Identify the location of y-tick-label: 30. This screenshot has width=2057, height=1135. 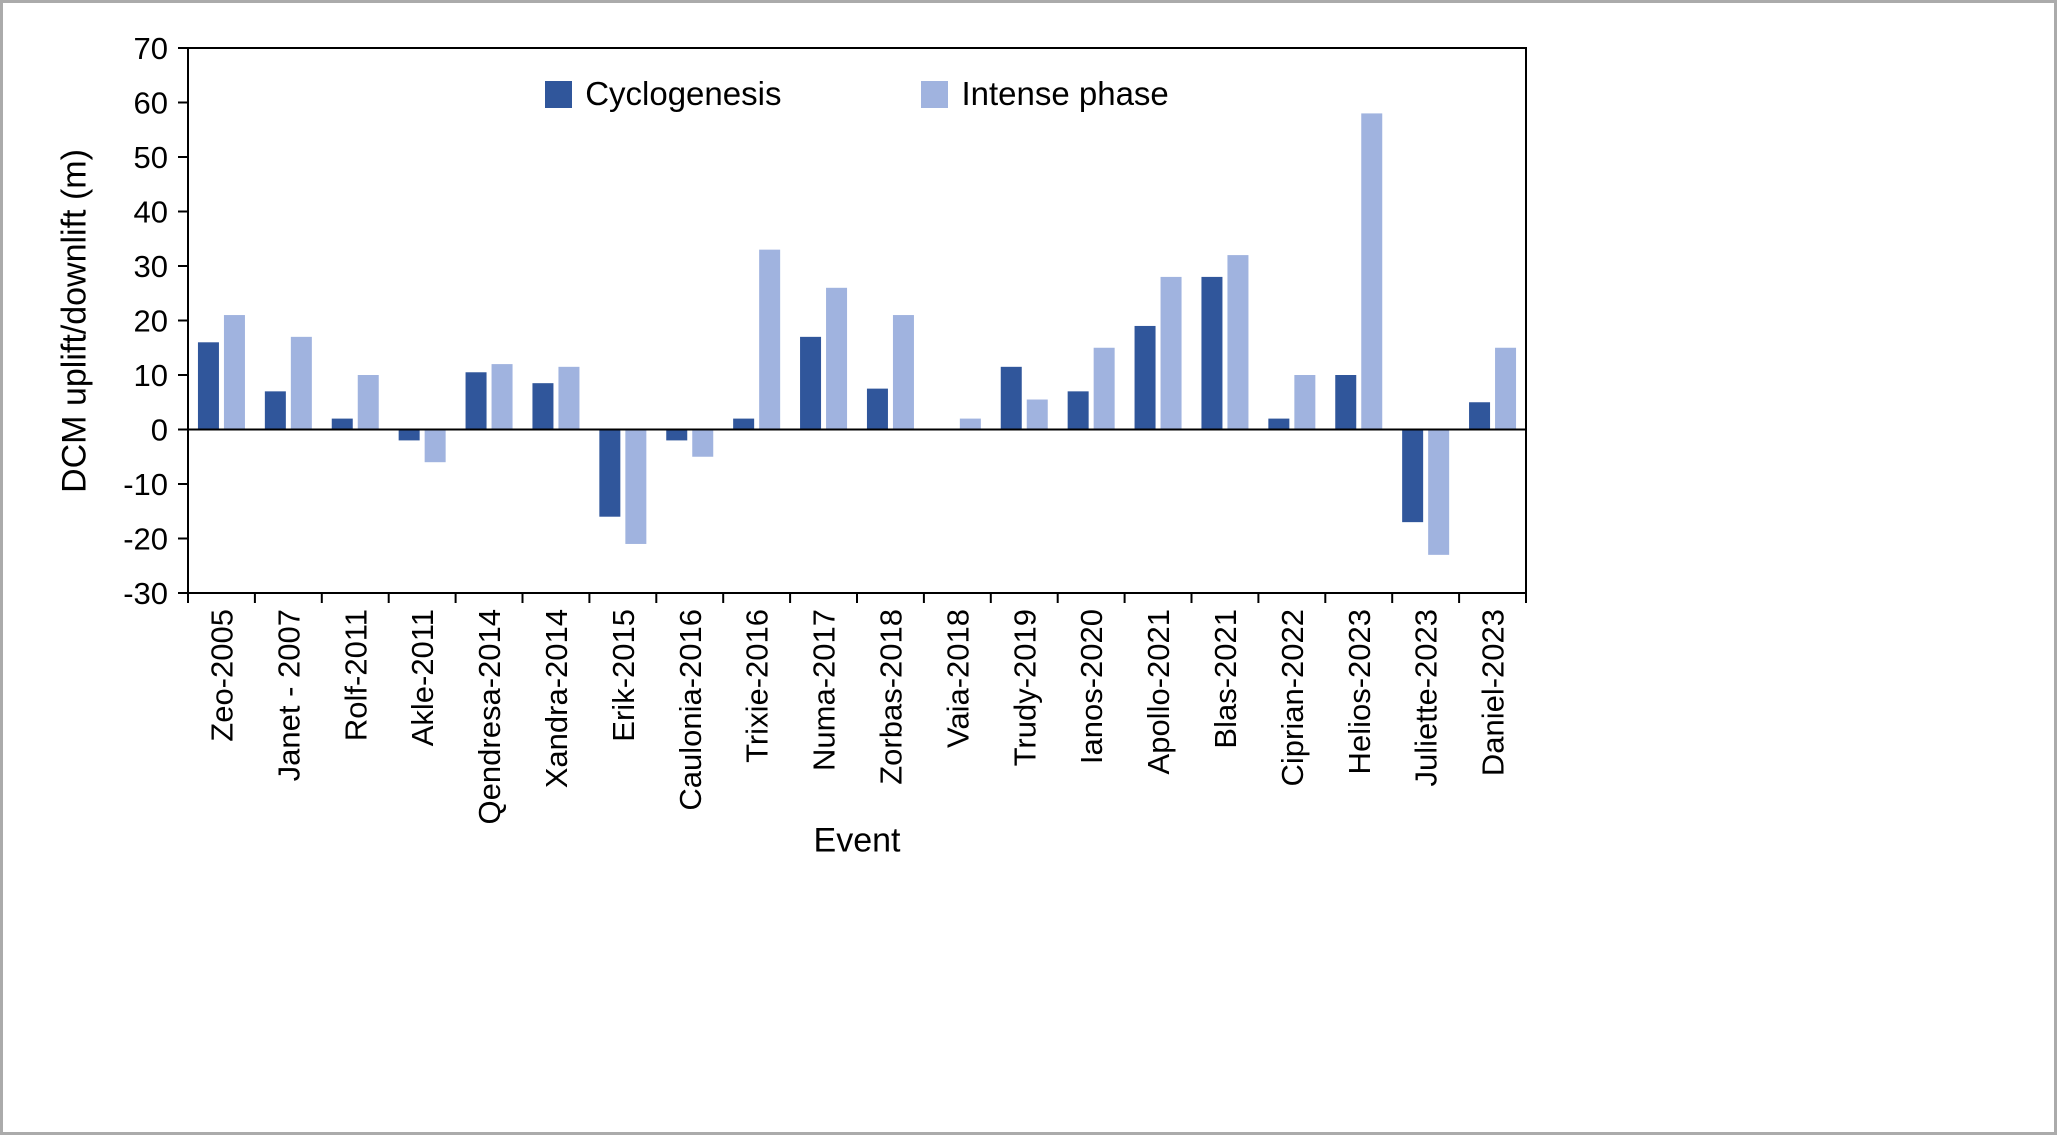
(151, 266).